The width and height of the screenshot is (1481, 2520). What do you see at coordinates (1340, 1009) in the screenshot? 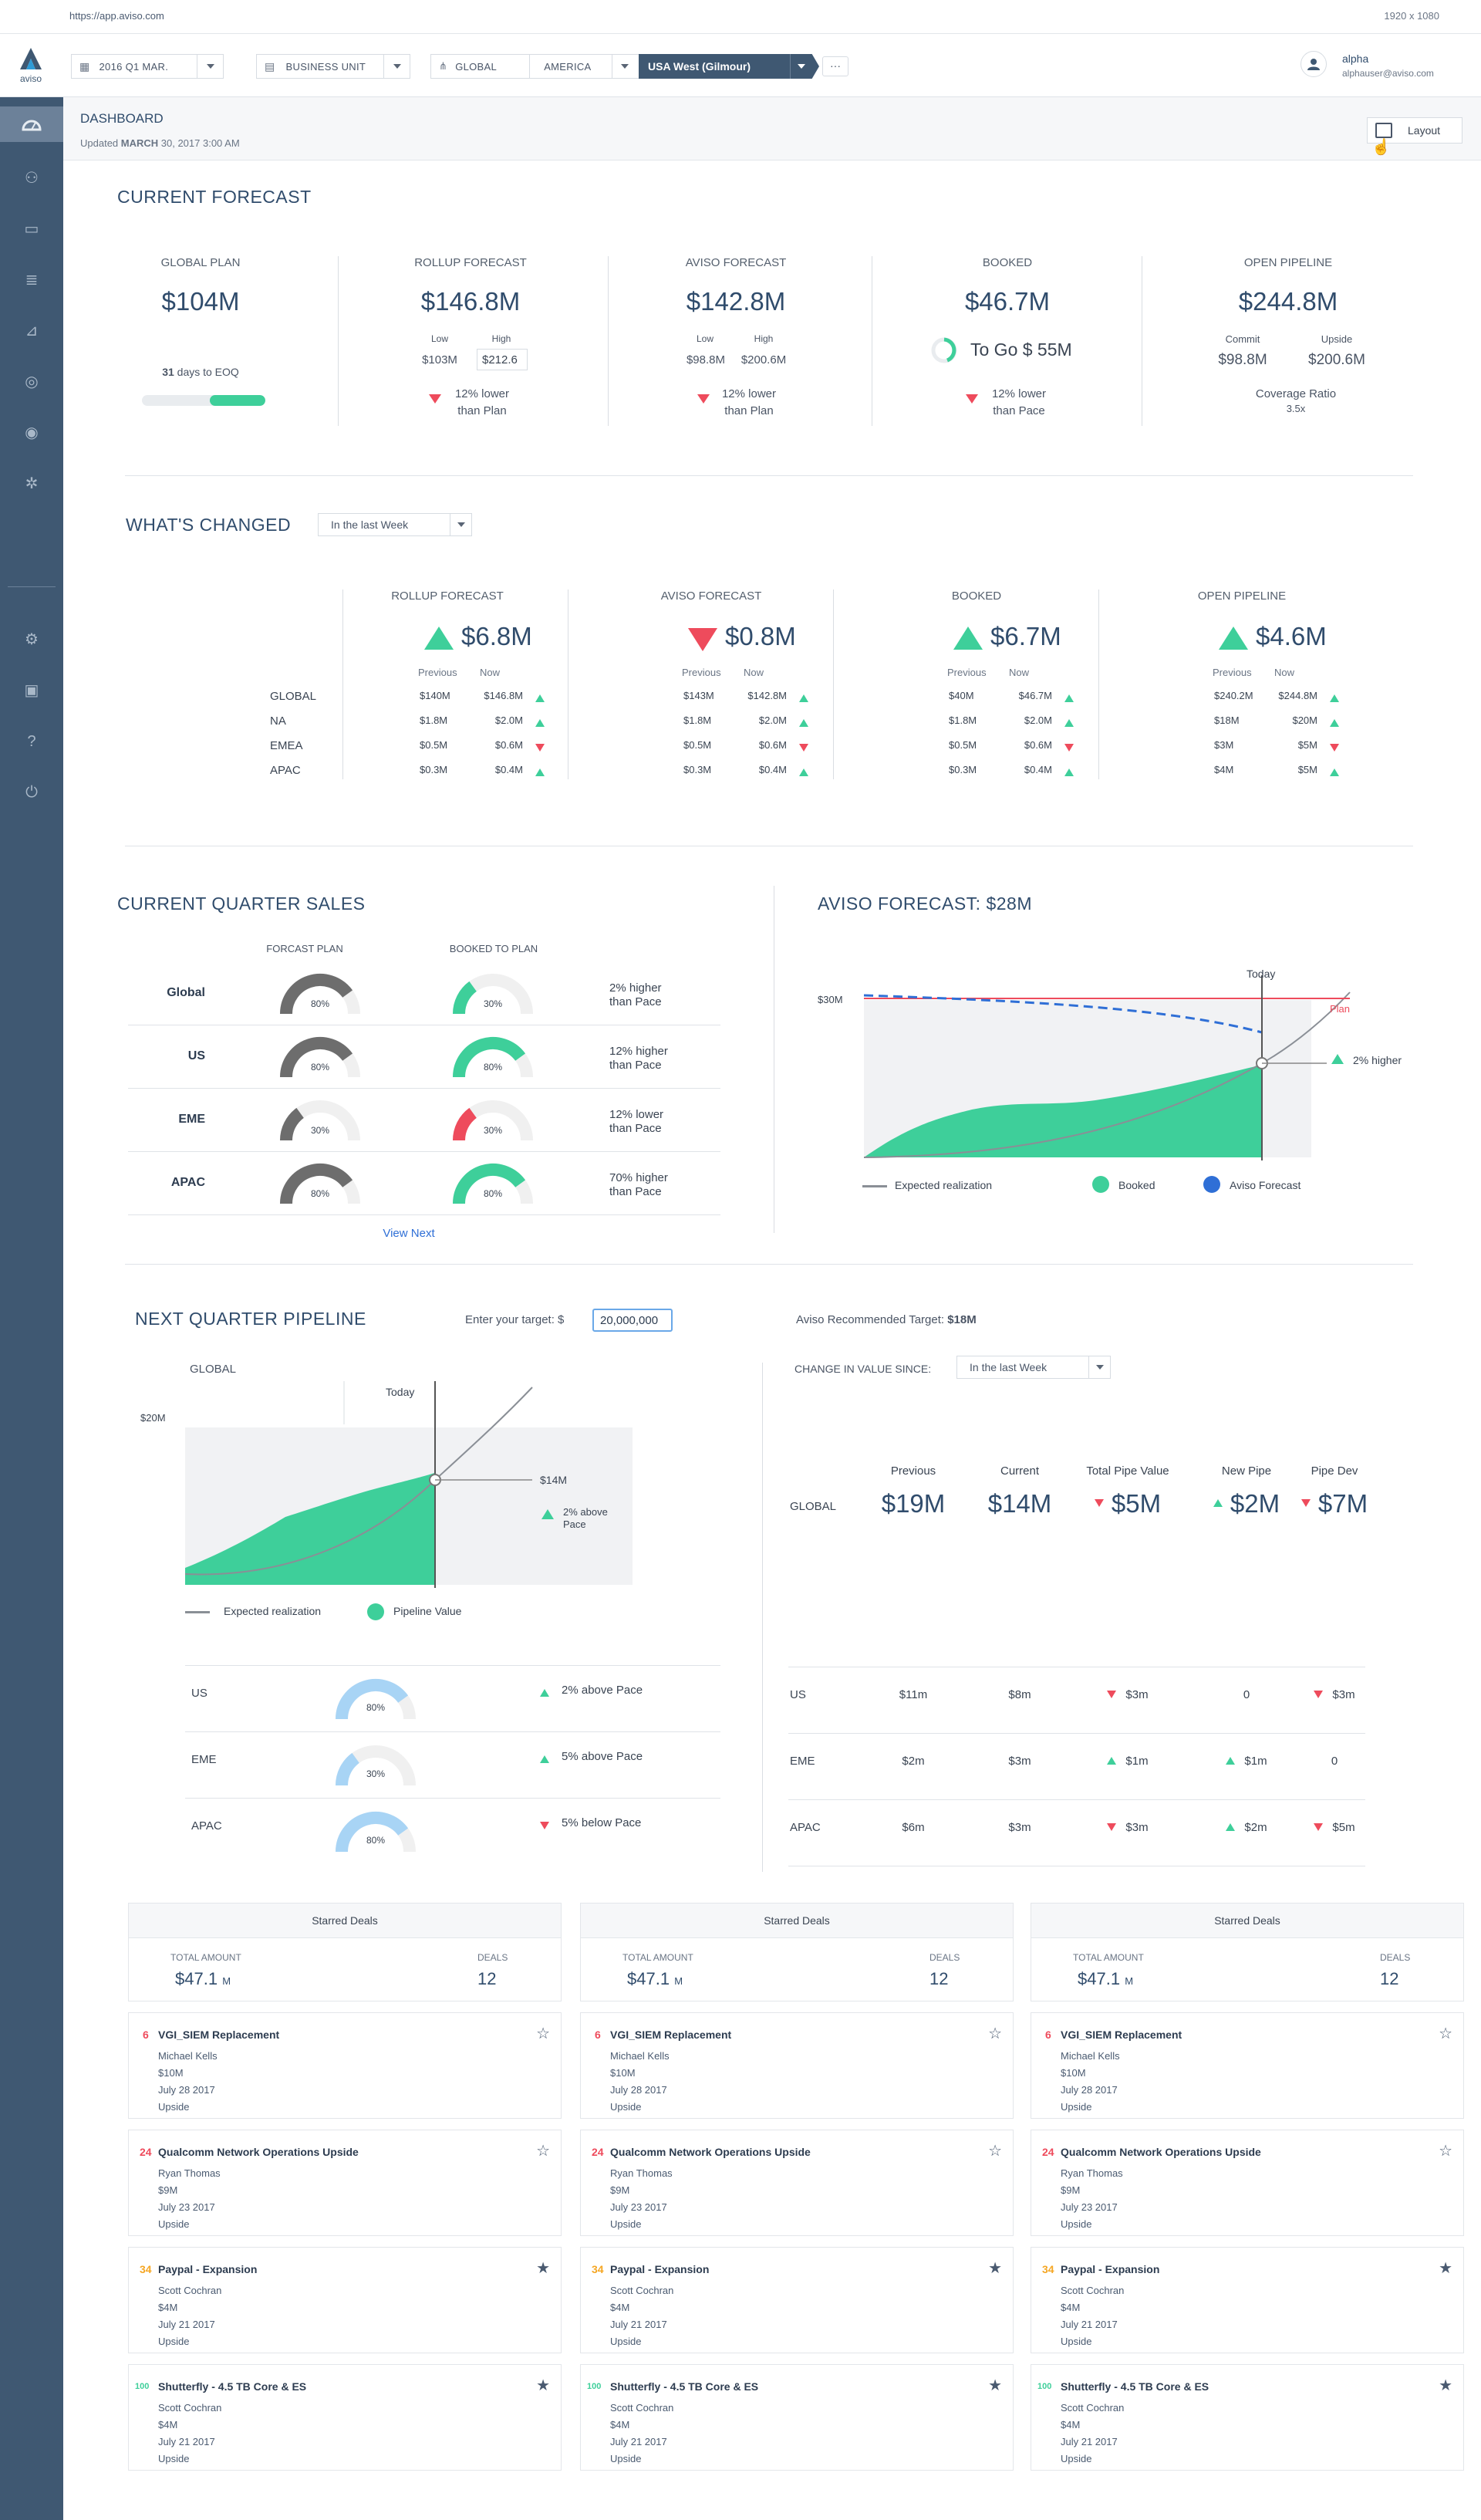
I see `plan-label: Plan` at bounding box center [1340, 1009].